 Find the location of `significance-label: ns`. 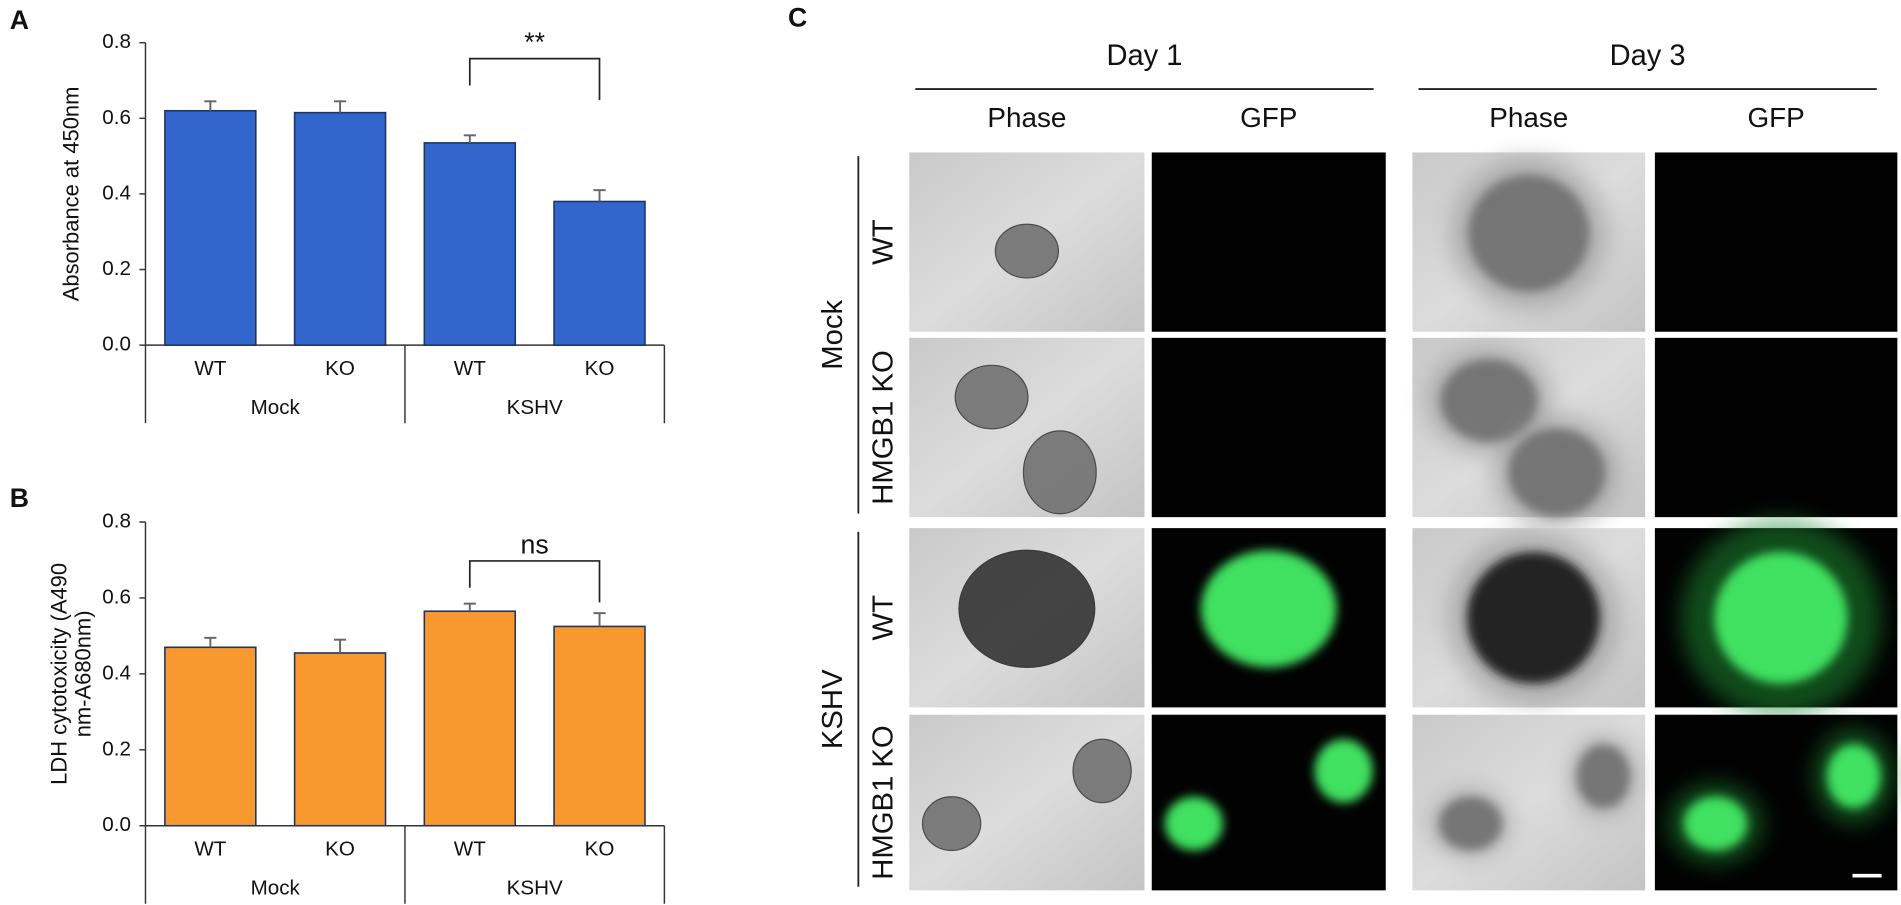

significance-label: ns is located at coordinates (535, 544).